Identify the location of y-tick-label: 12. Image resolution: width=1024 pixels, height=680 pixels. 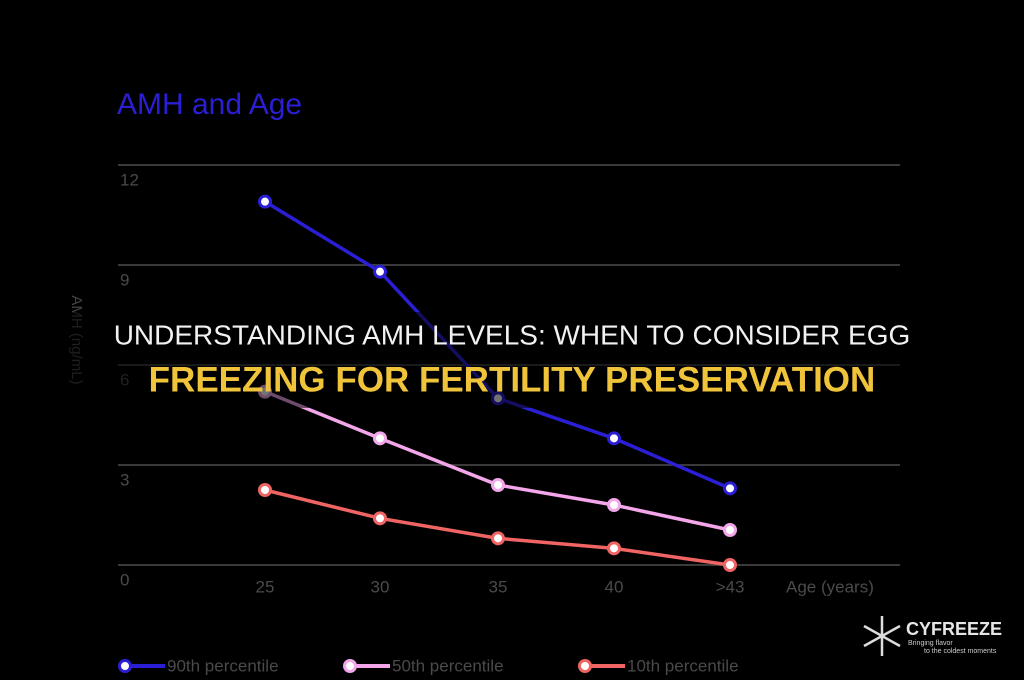
(129, 179).